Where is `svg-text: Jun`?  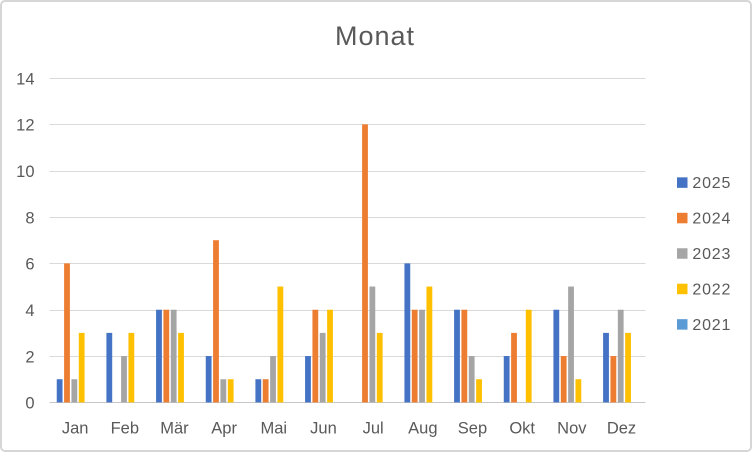
svg-text: Jun is located at coordinates (323, 429).